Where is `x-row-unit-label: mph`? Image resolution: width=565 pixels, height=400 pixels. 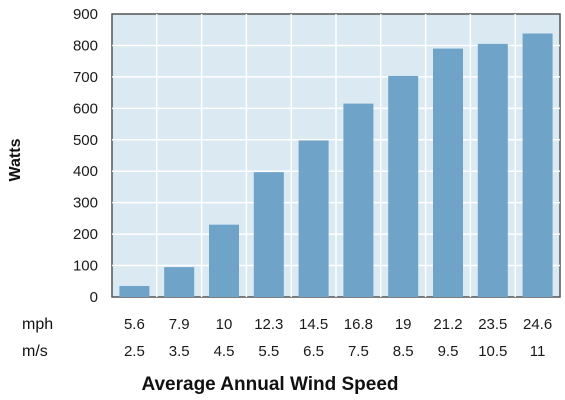
x-row-unit-label: mph is located at coordinates (37, 324).